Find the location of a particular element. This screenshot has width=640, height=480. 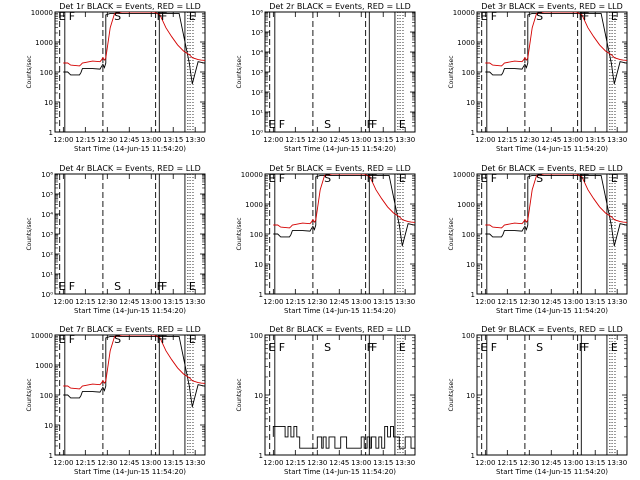

panel-title: Det 9r BLACK = Events, RED = LLD is located at coordinates (552, 329).